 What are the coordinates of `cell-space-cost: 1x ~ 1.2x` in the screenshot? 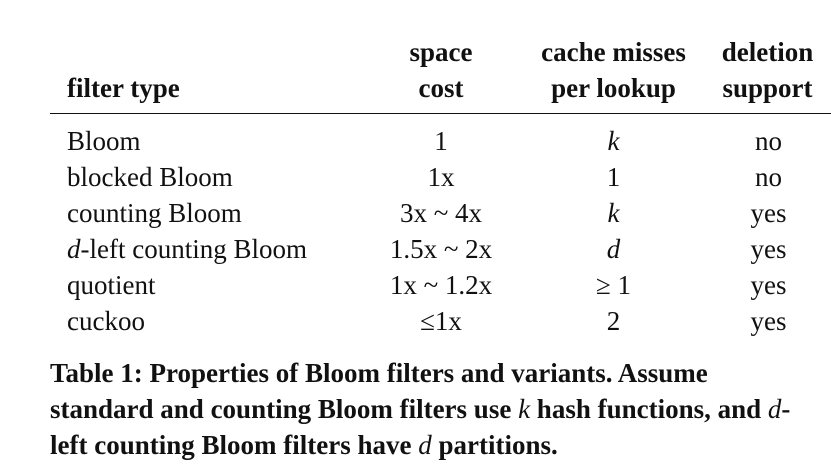 It's located at (441, 285).